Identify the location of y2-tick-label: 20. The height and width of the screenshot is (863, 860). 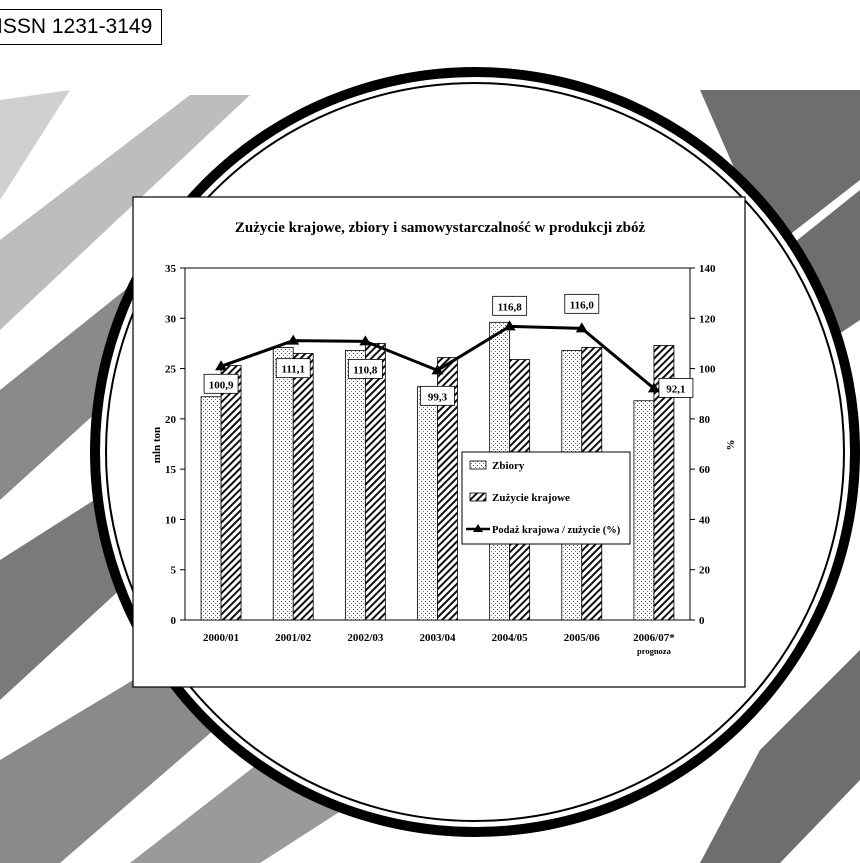
(705, 571).